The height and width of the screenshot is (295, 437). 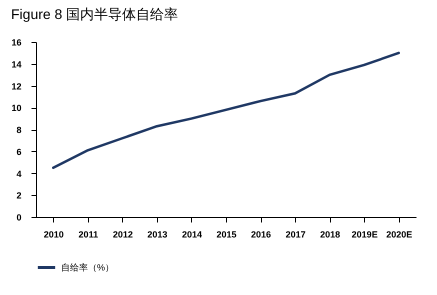 What do you see at coordinates (122, 235) in the screenshot?
I see `x-tick-label: 2012` at bounding box center [122, 235].